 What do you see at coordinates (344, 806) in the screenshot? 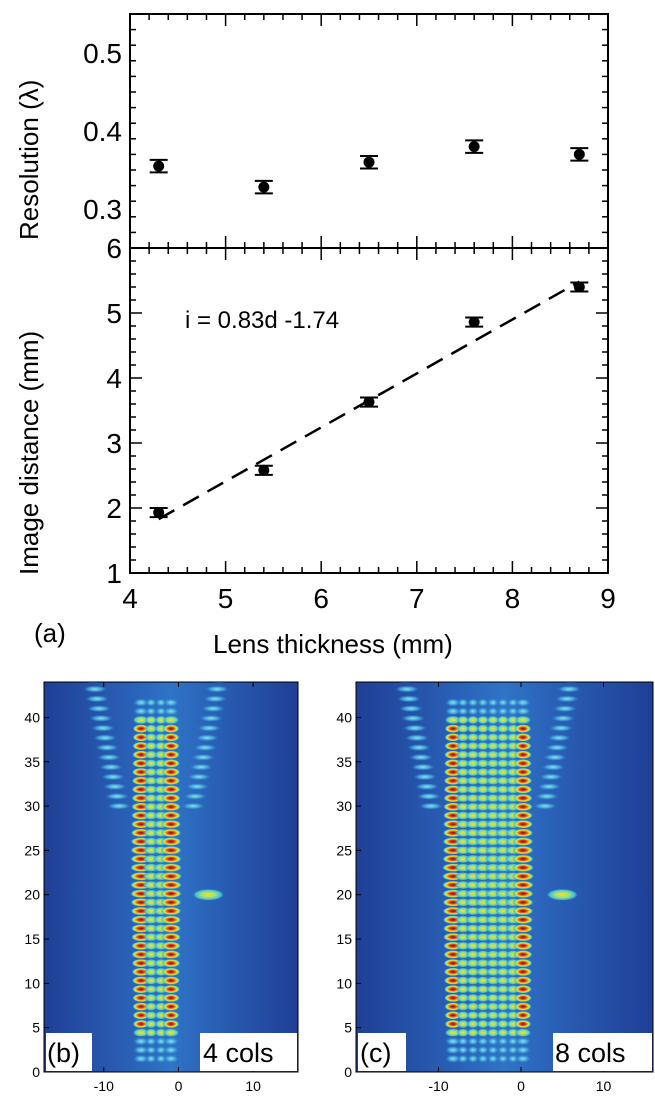
I see `heatmap-y-tick-label: 30` at bounding box center [344, 806].